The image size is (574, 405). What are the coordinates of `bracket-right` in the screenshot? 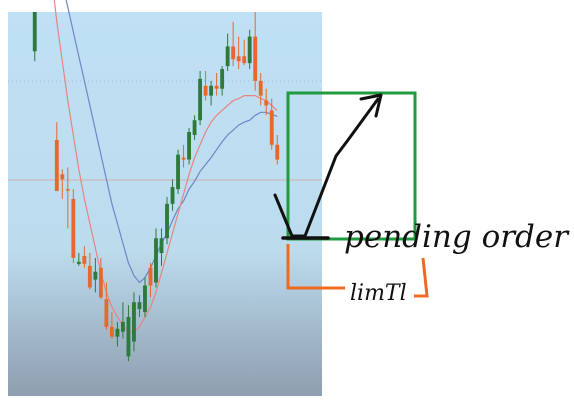 It's located at (421, 277).